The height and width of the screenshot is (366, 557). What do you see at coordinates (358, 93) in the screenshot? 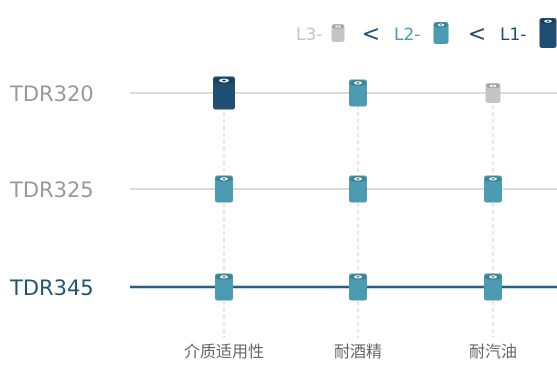
I see `marker-tdr320-col2-l2` at bounding box center [358, 93].